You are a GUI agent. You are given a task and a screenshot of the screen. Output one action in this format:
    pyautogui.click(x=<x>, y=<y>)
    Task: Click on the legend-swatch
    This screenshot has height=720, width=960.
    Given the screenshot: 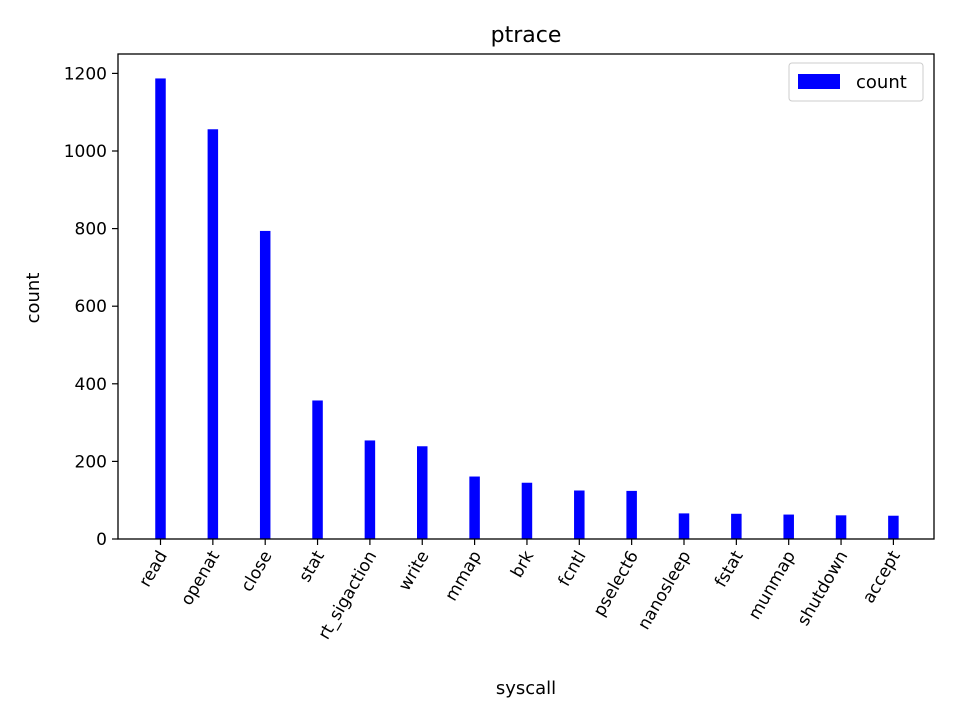 What is the action you would take?
    pyautogui.click(x=819, y=81)
    